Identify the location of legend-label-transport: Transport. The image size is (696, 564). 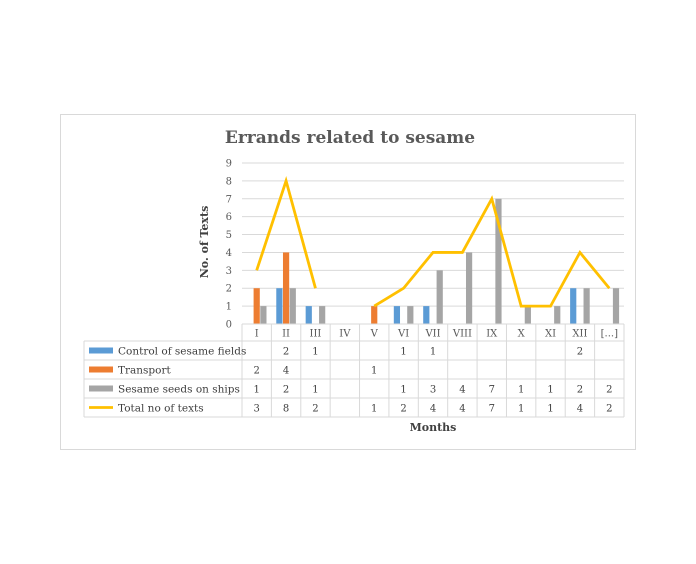
(144, 370).